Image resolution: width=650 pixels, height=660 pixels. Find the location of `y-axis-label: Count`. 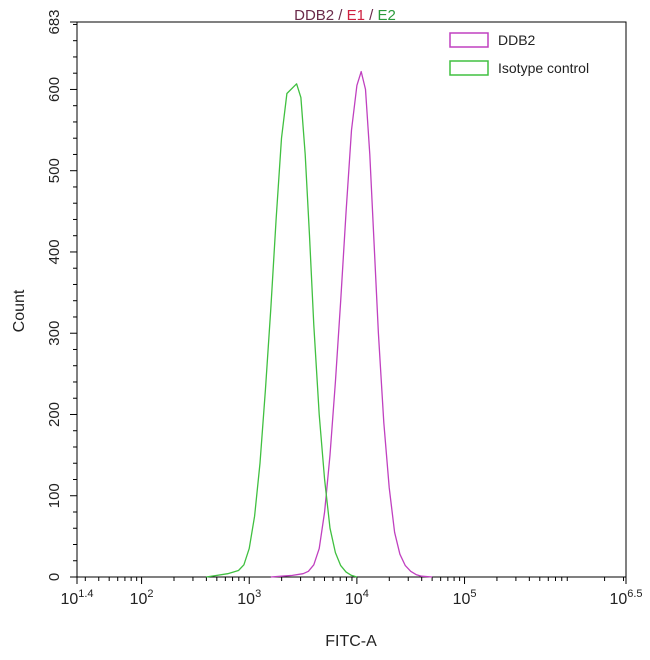

y-axis-label: Count is located at coordinates (19, 310).